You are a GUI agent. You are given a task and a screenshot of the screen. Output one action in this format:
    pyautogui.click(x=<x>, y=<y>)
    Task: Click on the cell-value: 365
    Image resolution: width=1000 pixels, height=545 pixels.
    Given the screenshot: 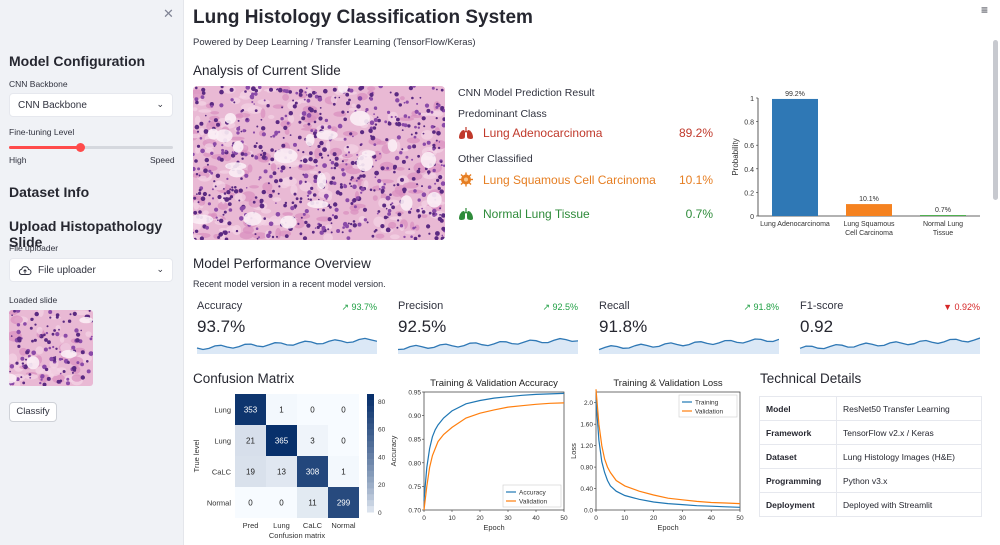 What is the action you would take?
    pyautogui.click(x=282, y=441)
    